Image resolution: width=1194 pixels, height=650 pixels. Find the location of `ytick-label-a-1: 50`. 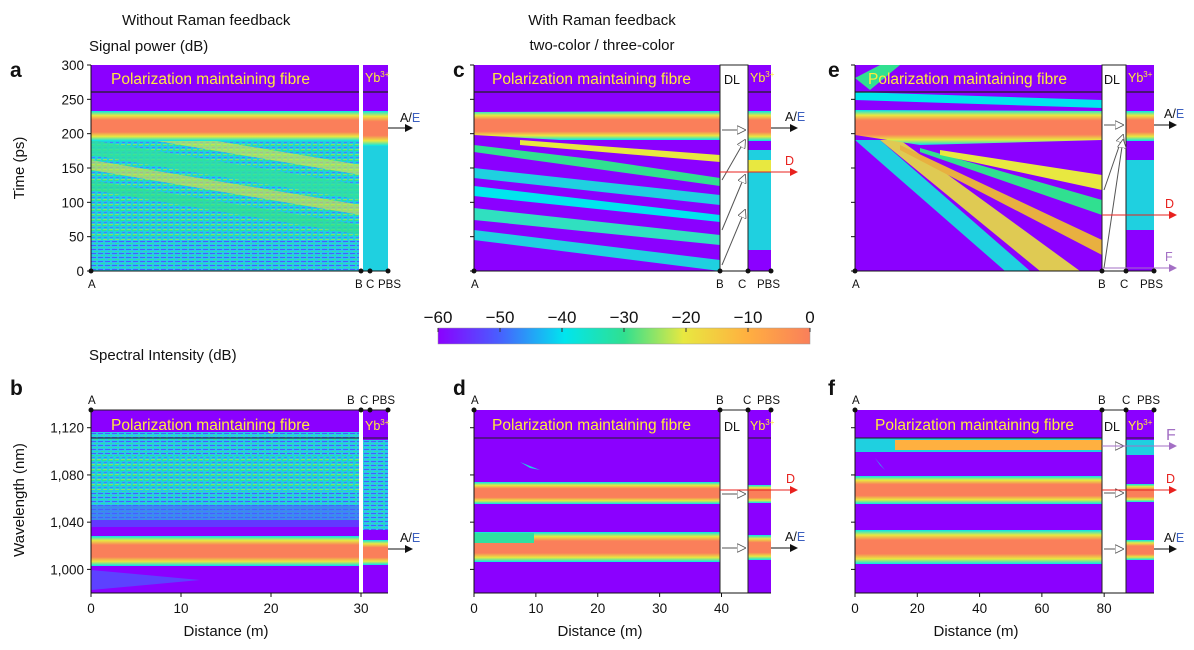

ytick-label-a-1: 50 is located at coordinates (76, 237).